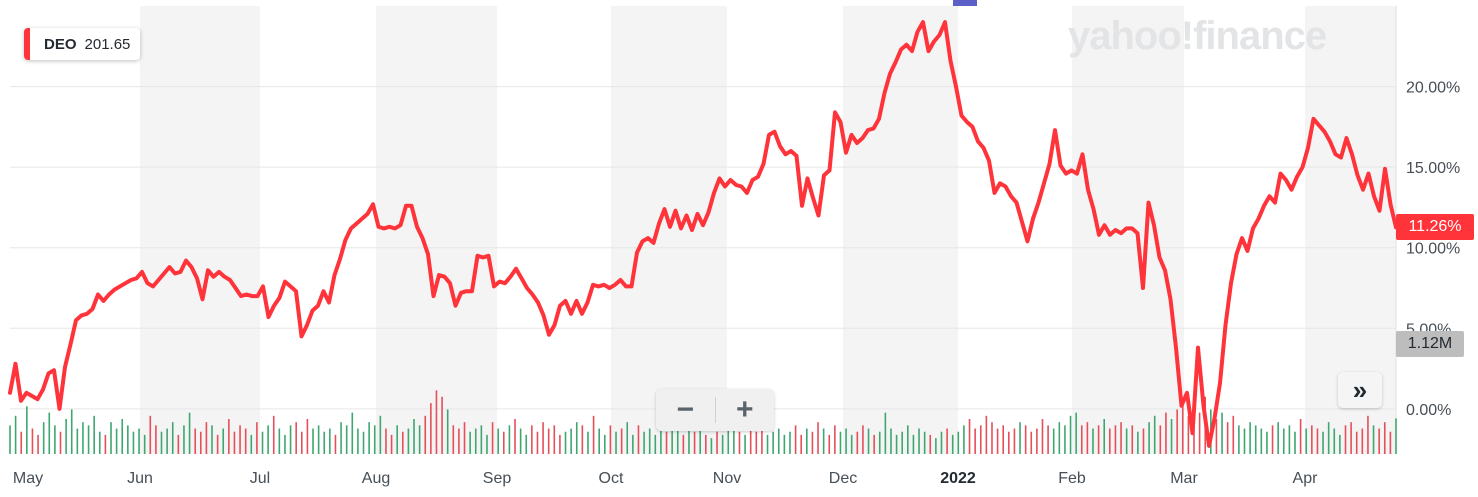  I want to click on x-tick-label: Nov, so click(727, 478).